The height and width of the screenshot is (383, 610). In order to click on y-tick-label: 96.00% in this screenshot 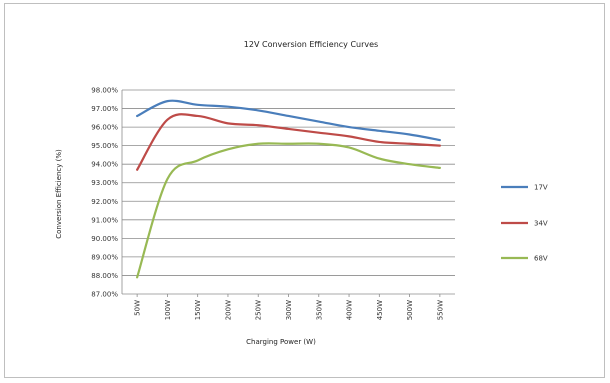, I will do `click(104, 128)`.